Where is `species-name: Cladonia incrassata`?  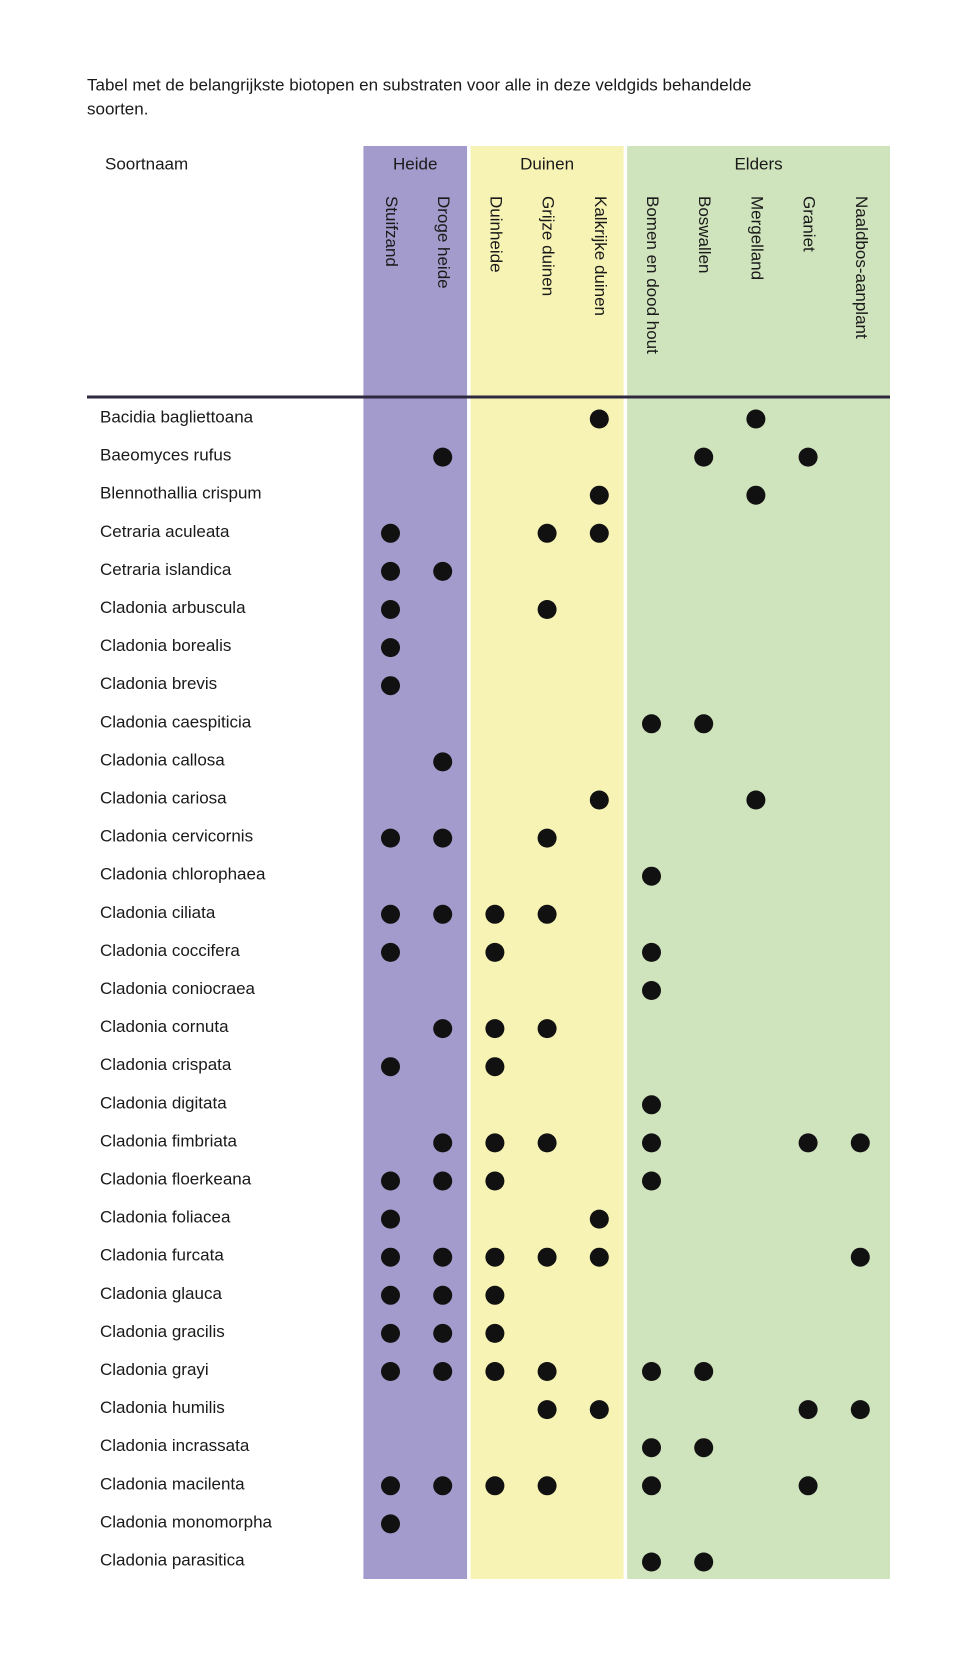
species-name: Cladonia incrassata is located at coordinates (175, 1445).